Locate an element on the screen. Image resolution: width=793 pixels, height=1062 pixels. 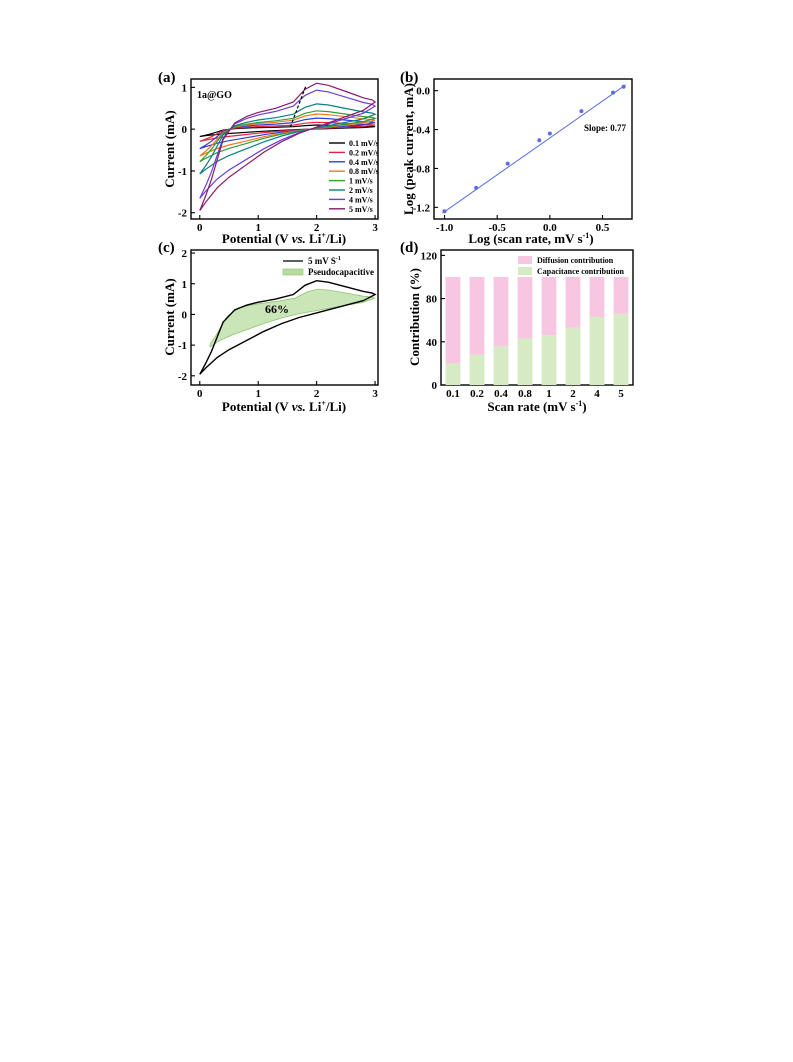
panel-b-xlabel-main: Log (scan rate, mV s is located at coordinates (525, 238).